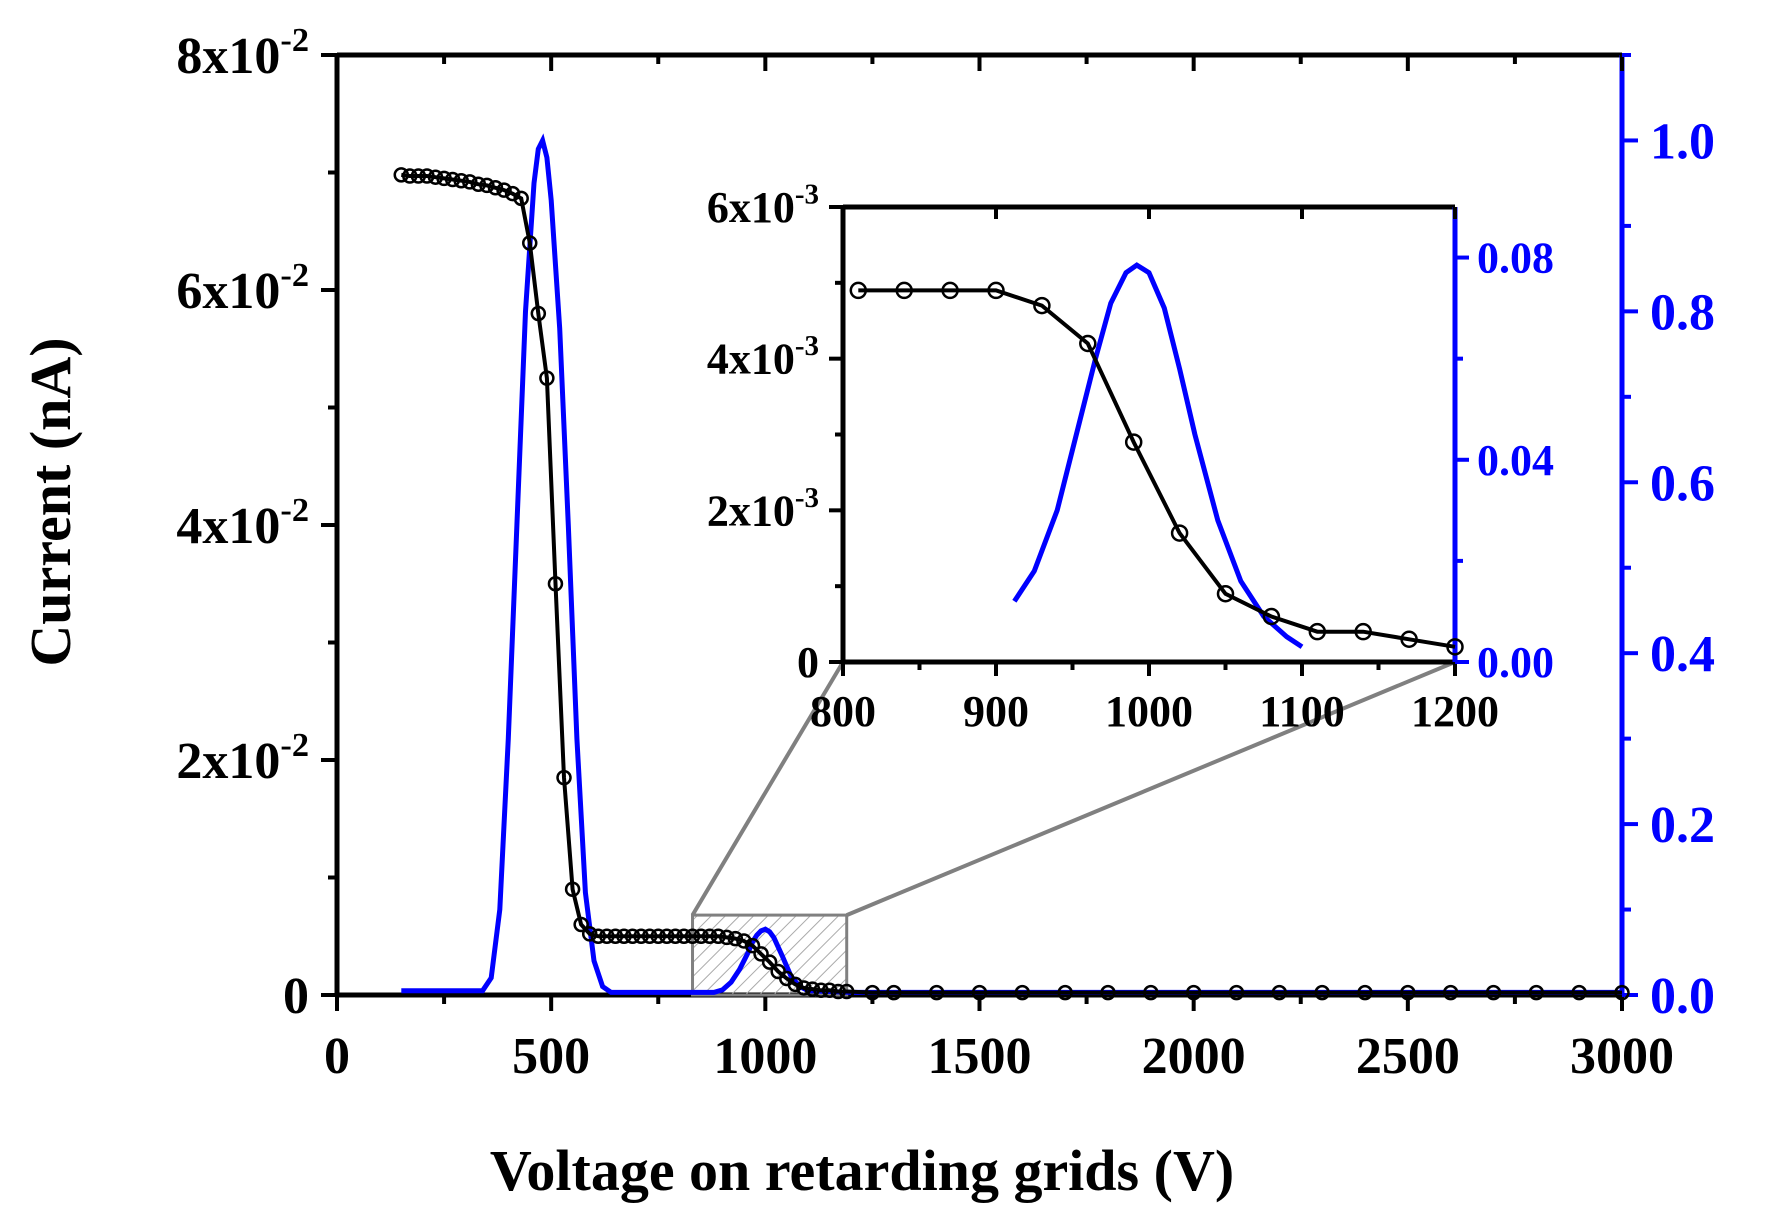 This screenshot has width=1784, height=1227. I want to click on inset-x-tick-label: 900, so click(996, 711).